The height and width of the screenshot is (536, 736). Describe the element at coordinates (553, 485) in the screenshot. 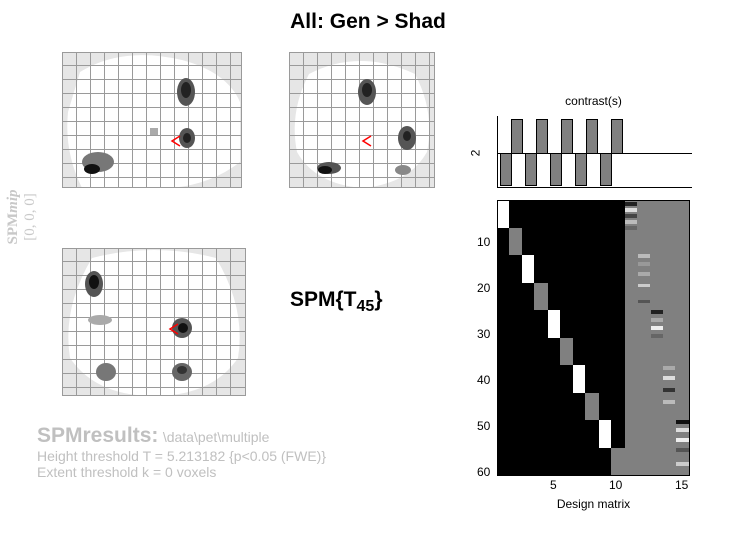

I see `x-tick: 5` at that location.